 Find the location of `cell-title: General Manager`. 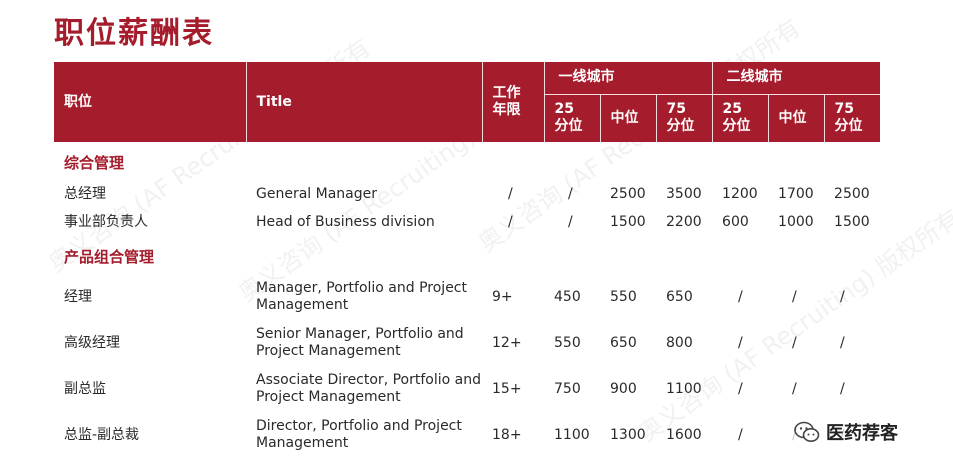

cell-title: General Manager is located at coordinates (316, 193).